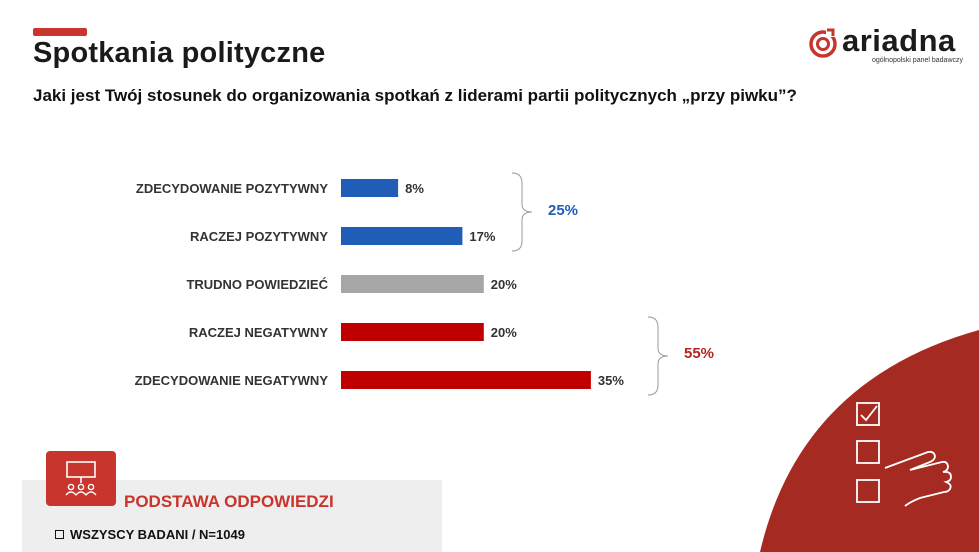 The image size is (979, 552). What do you see at coordinates (232, 188) in the screenshot?
I see `category-label: ZDECYDOWANIE POZYTYWNY` at bounding box center [232, 188].